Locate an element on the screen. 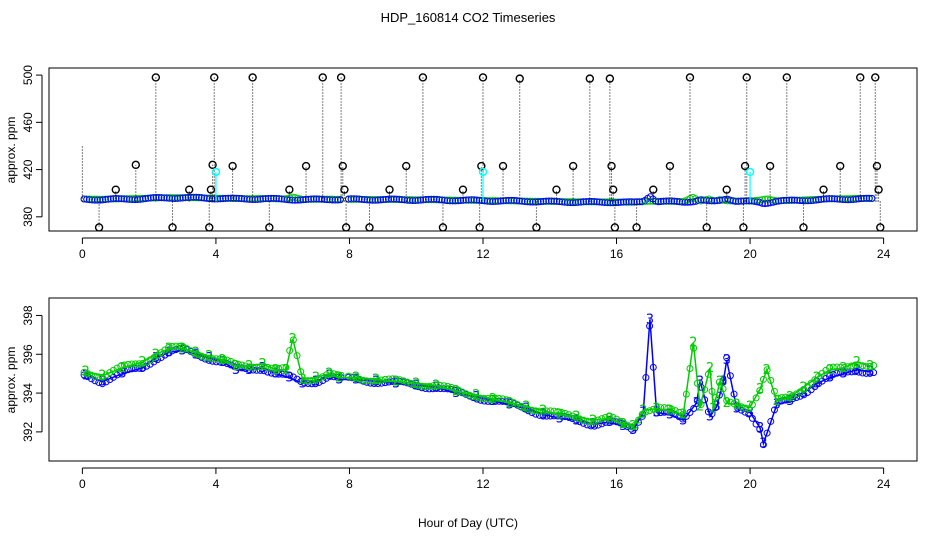 The image size is (936, 540). figure-title: HDP_160814 CO2 Timeseries is located at coordinates (468, 17).